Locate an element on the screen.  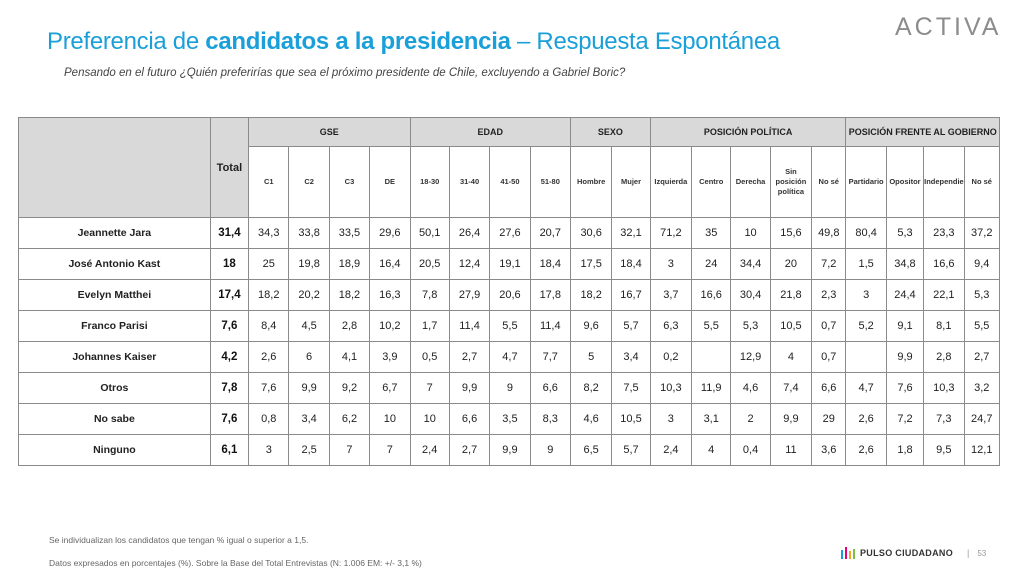
value-cell: 20,5 is located at coordinates (429, 264).